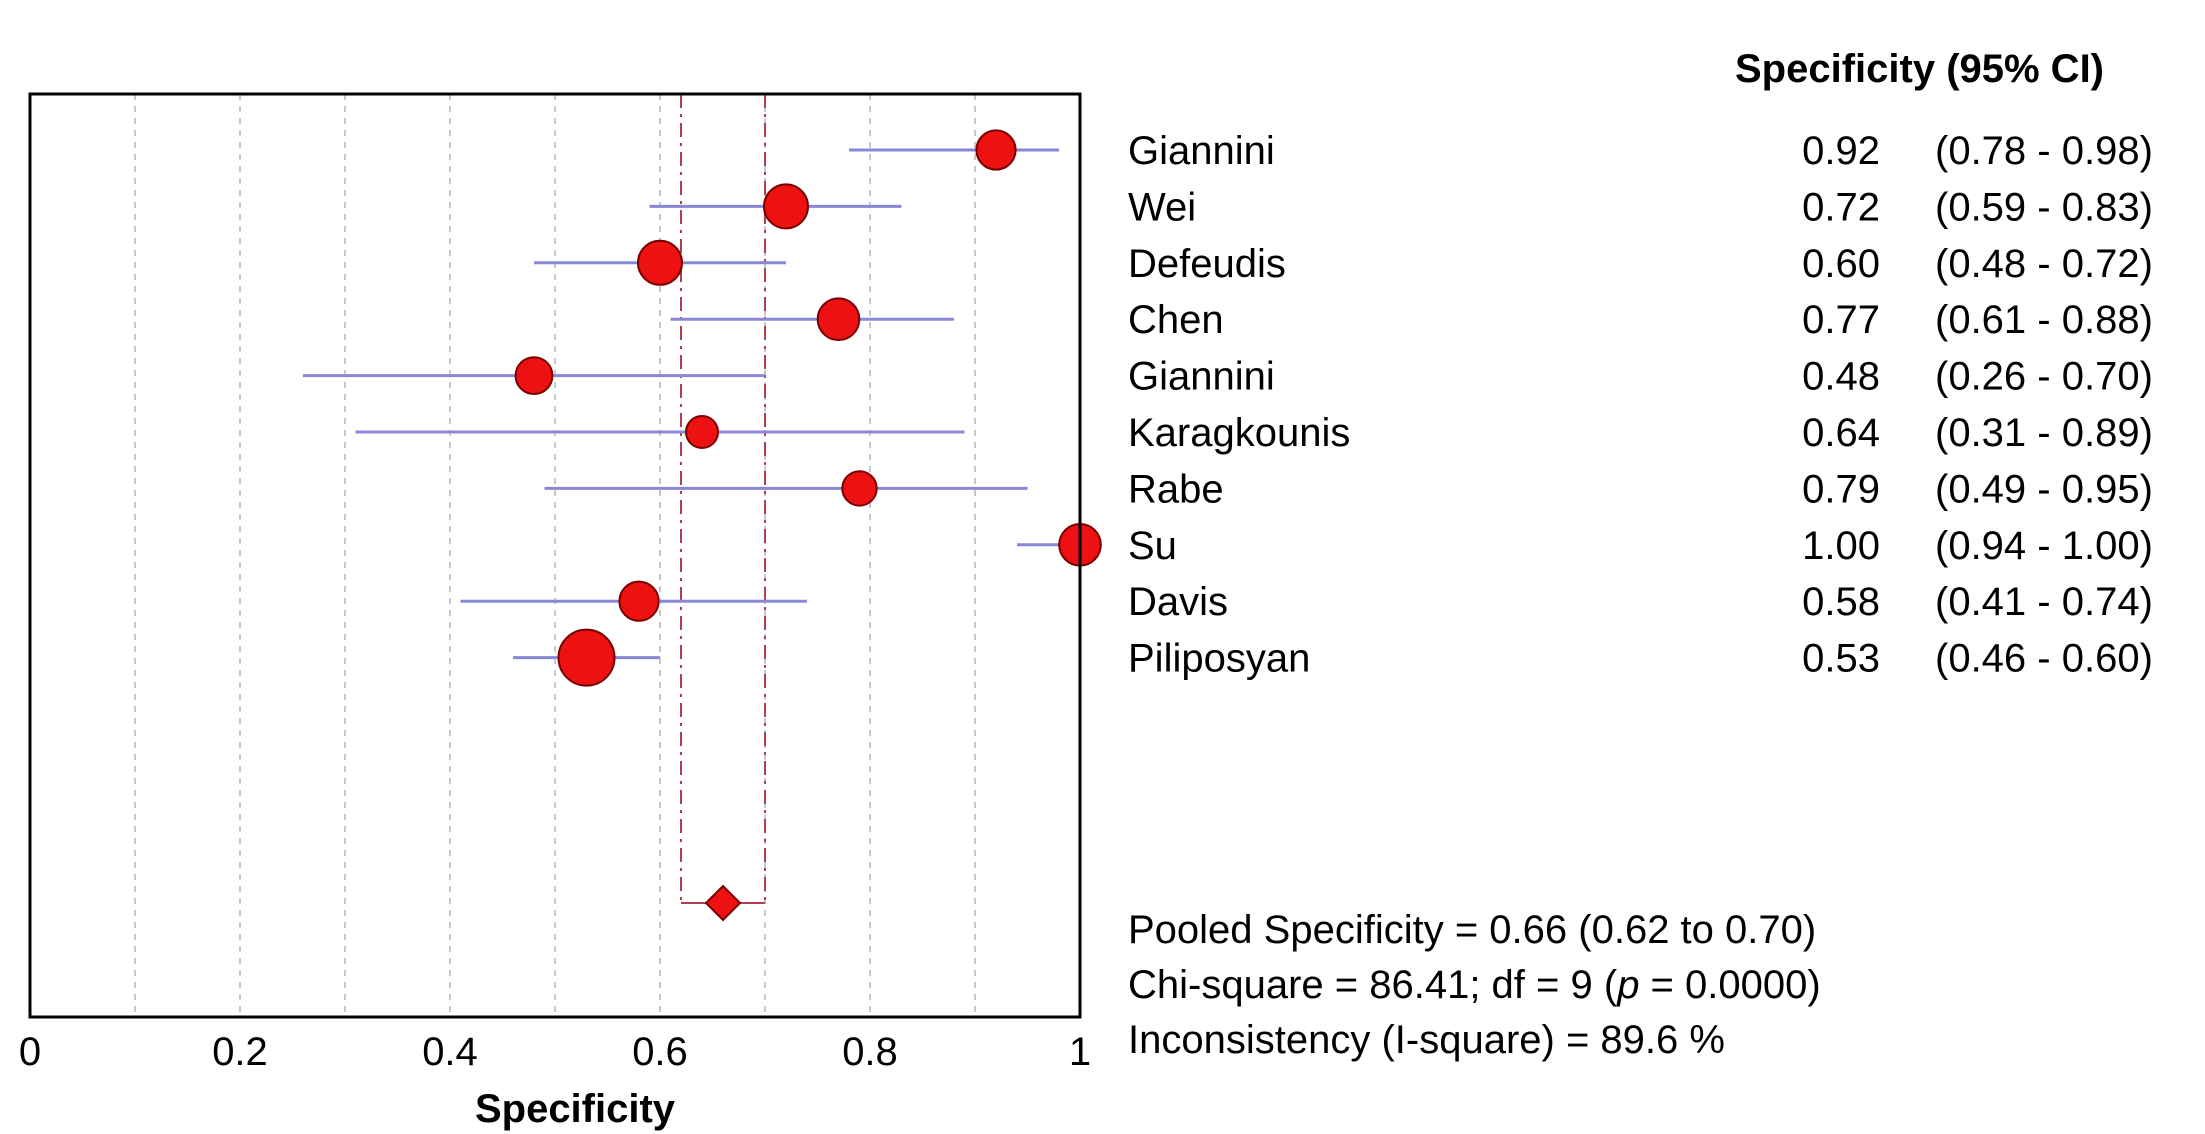 The image size is (2205, 1134). Describe the element at coordinates (1841, 151) in the screenshot. I see `study-value: 0.92` at that location.